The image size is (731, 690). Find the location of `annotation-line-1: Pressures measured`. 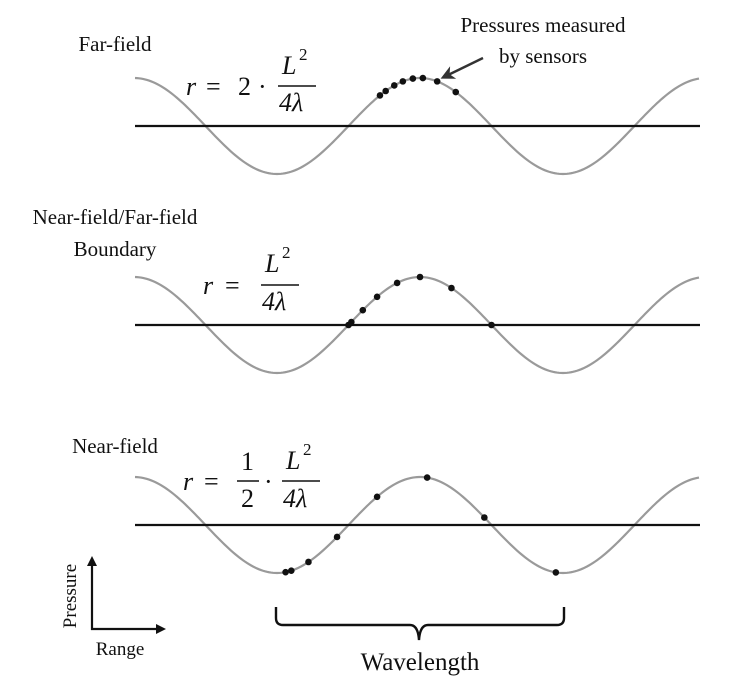

annotation-line-1: Pressures measured is located at coordinates (543, 25).